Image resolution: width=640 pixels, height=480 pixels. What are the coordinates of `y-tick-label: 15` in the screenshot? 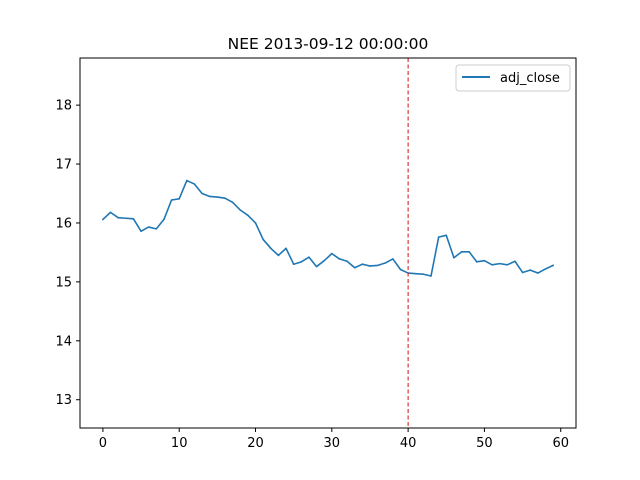 It's located at (63, 282).